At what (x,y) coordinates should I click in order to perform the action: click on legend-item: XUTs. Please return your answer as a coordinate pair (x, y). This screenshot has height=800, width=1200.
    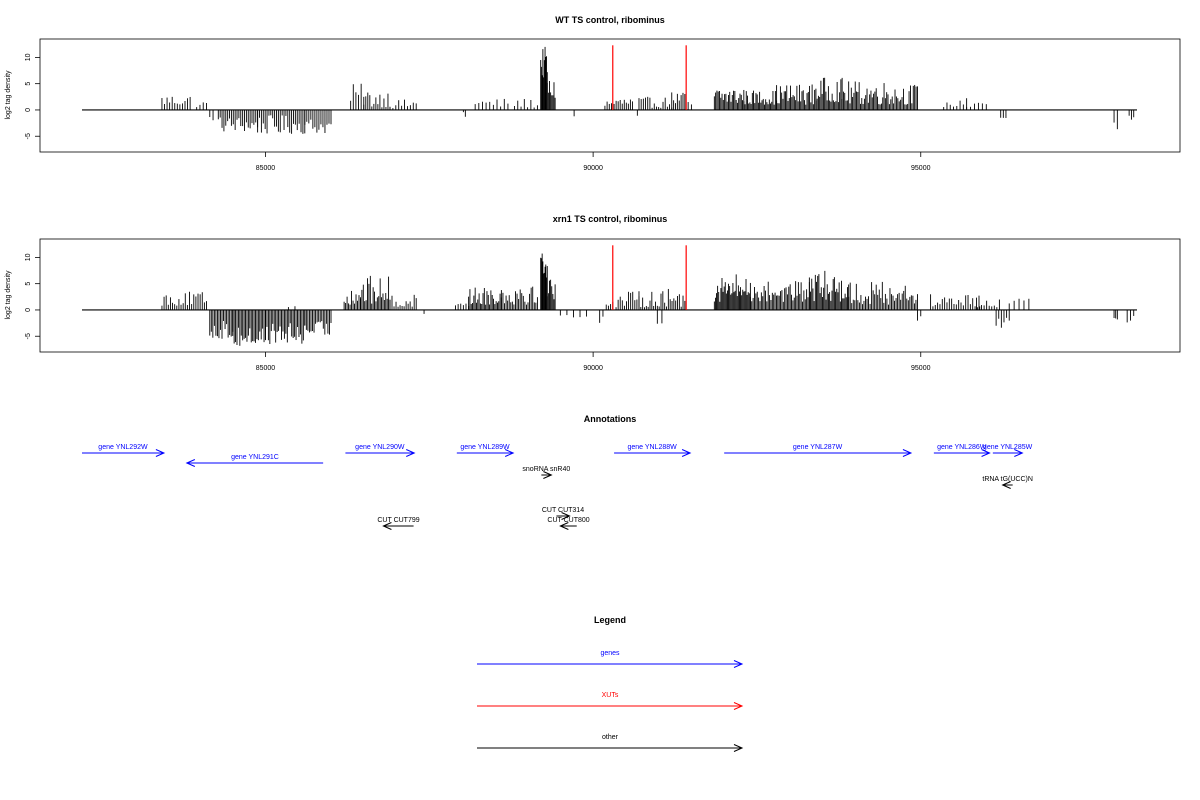
    Looking at the image, I should click on (610, 701).